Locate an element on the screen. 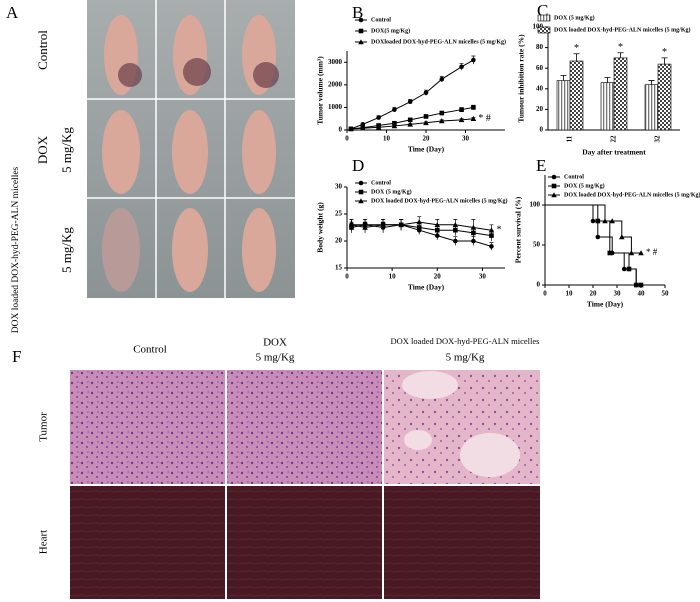  y-tick-label: 40 is located at coordinates (540, 88).